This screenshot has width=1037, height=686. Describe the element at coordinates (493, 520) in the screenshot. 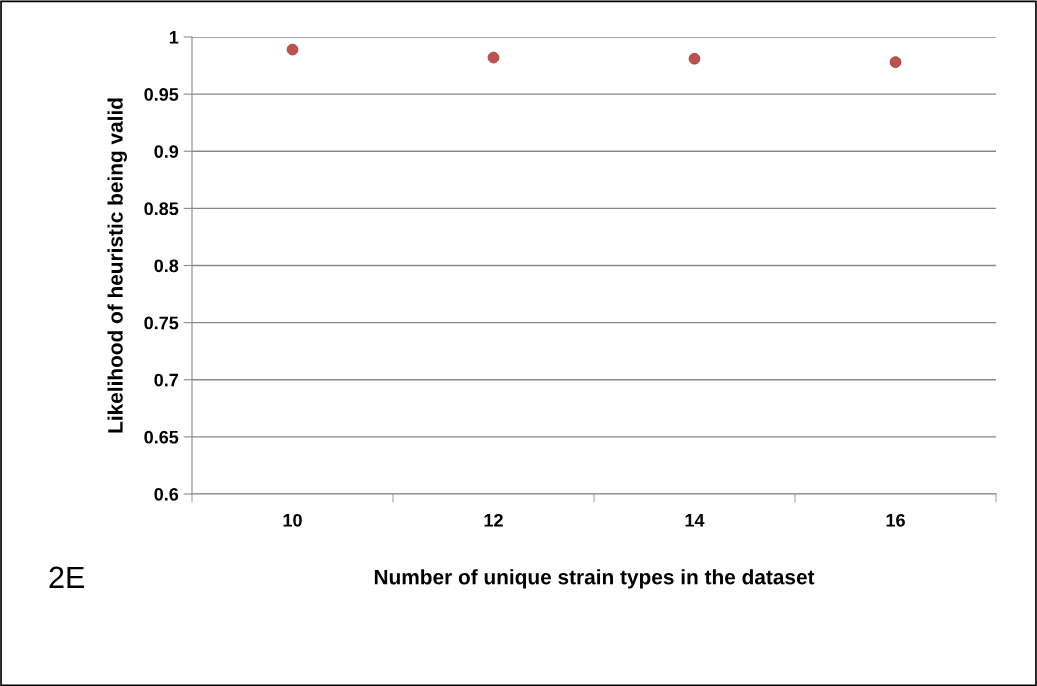

I see `x-tick-label: 12` at that location.